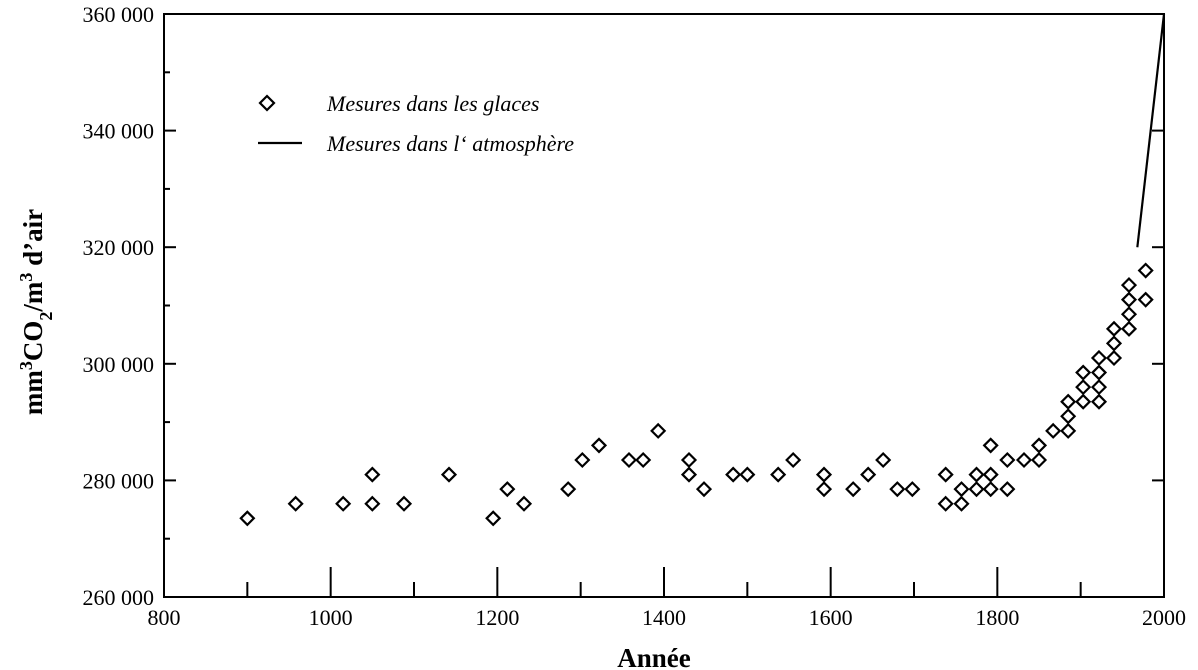 The height and width of the screenshot is (670, 1198). What do you see at coordinates (119, 480) in the screenshot?
I see `y-tick-label: 280 000` at bounding box center [119, 480].